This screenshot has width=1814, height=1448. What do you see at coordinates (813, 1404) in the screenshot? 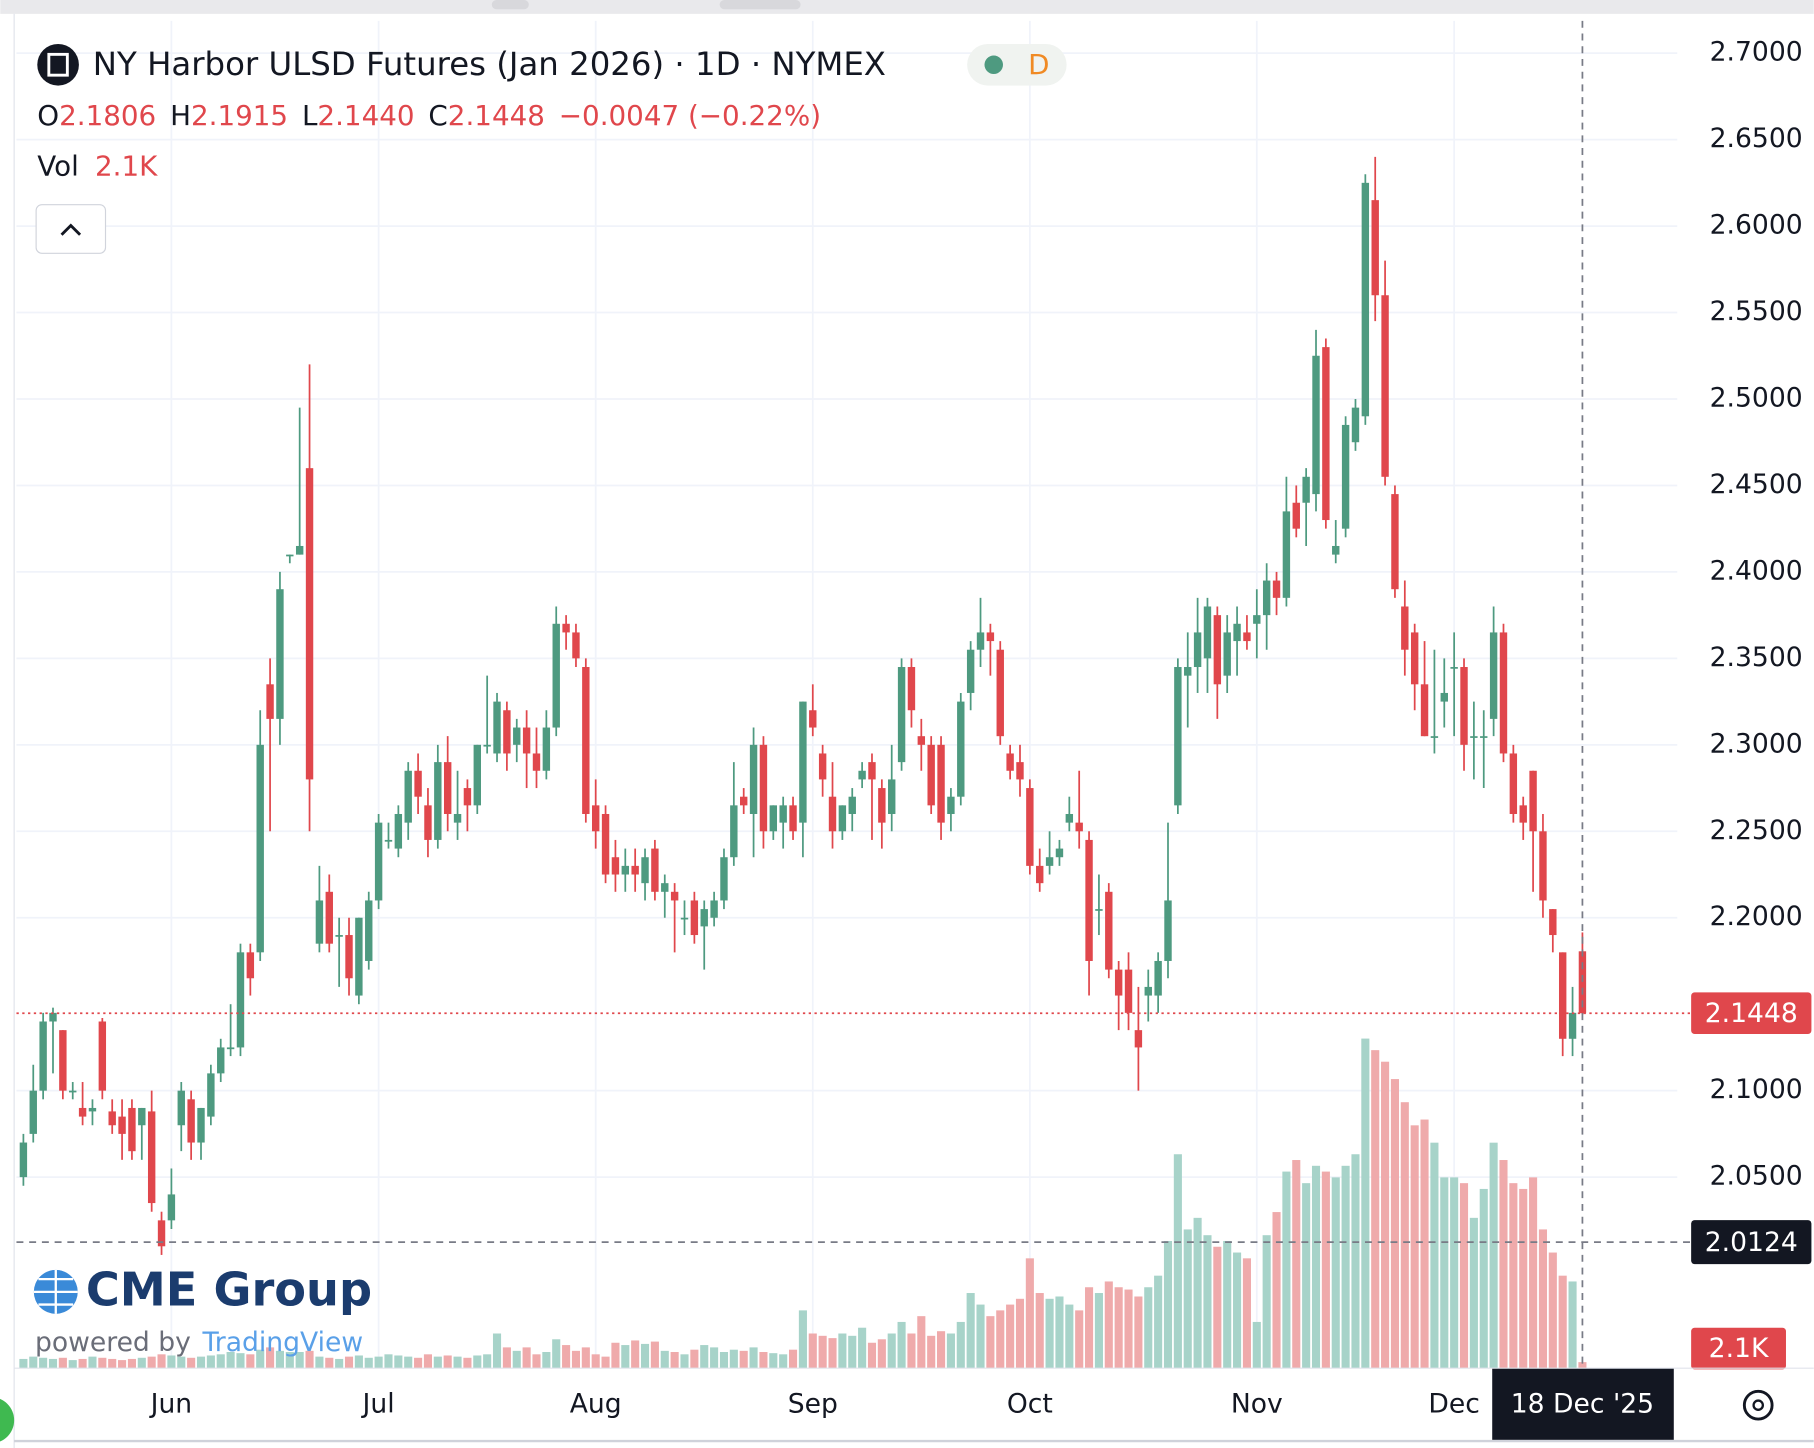
I see `x-tick-label: Sep` at bounding box center [813, 1404].